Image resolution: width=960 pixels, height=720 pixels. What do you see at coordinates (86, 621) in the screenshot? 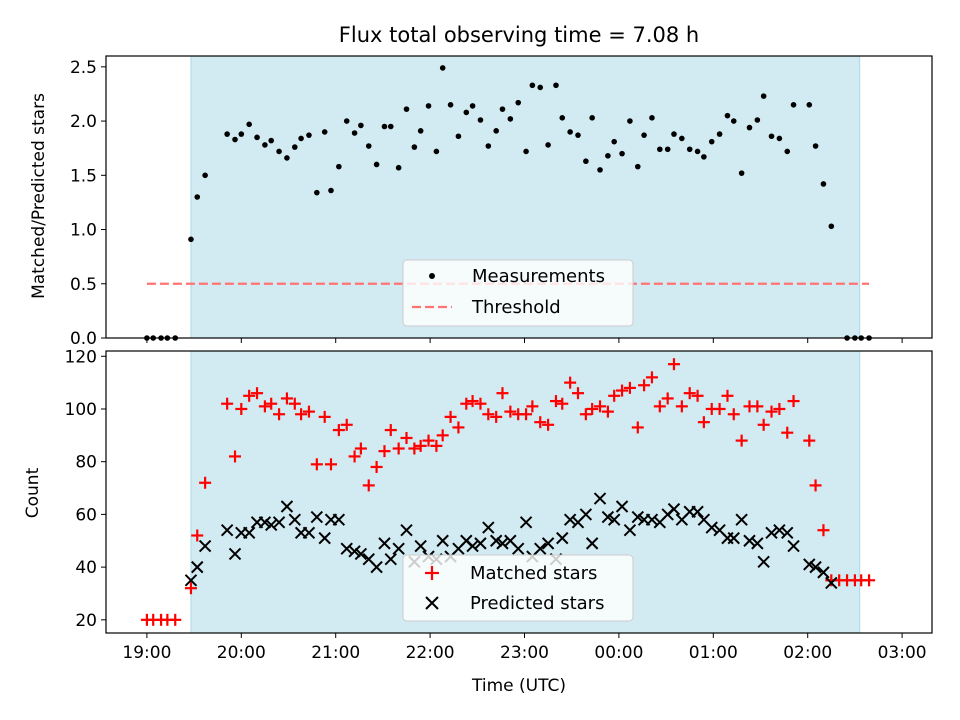
I see `bot-y-tick-label: 20` at bounding box center [86, 621].